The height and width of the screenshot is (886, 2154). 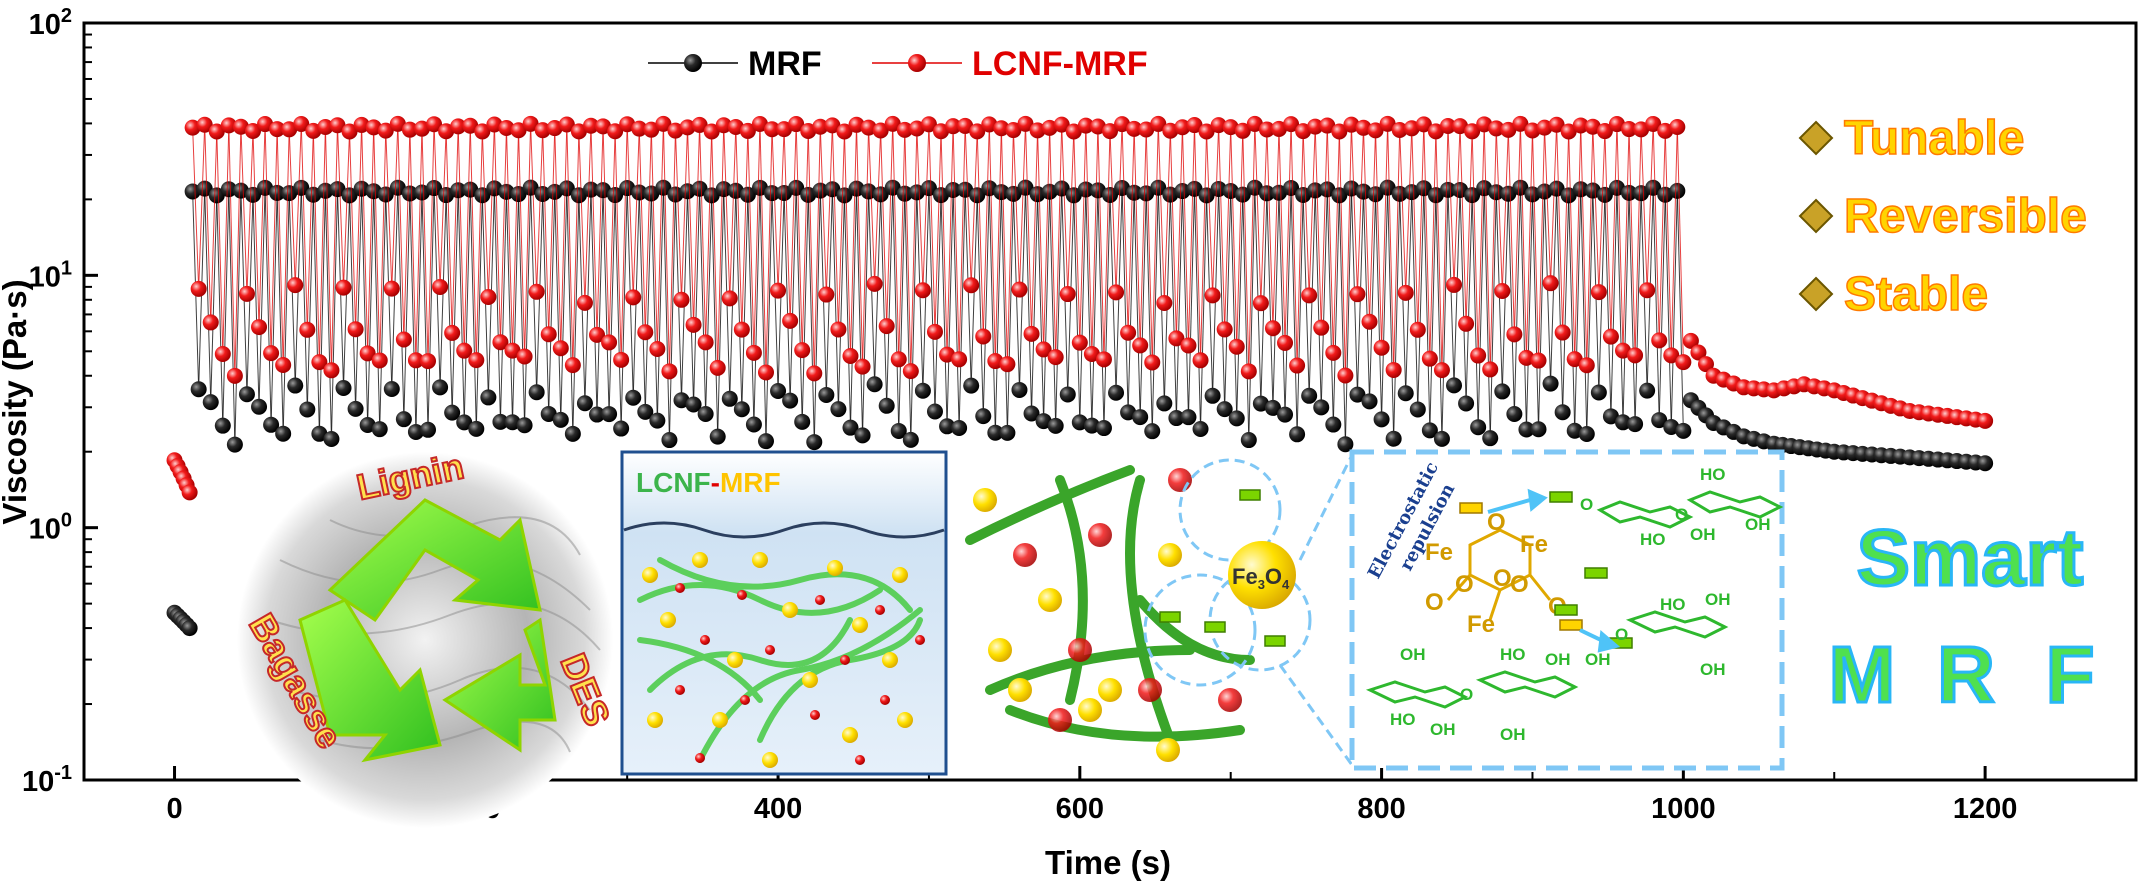 What do you see at coordinates (1683, 809) in the screenshot?
I see `x-tick-label: 1000` at bounding box center [1683, 809].